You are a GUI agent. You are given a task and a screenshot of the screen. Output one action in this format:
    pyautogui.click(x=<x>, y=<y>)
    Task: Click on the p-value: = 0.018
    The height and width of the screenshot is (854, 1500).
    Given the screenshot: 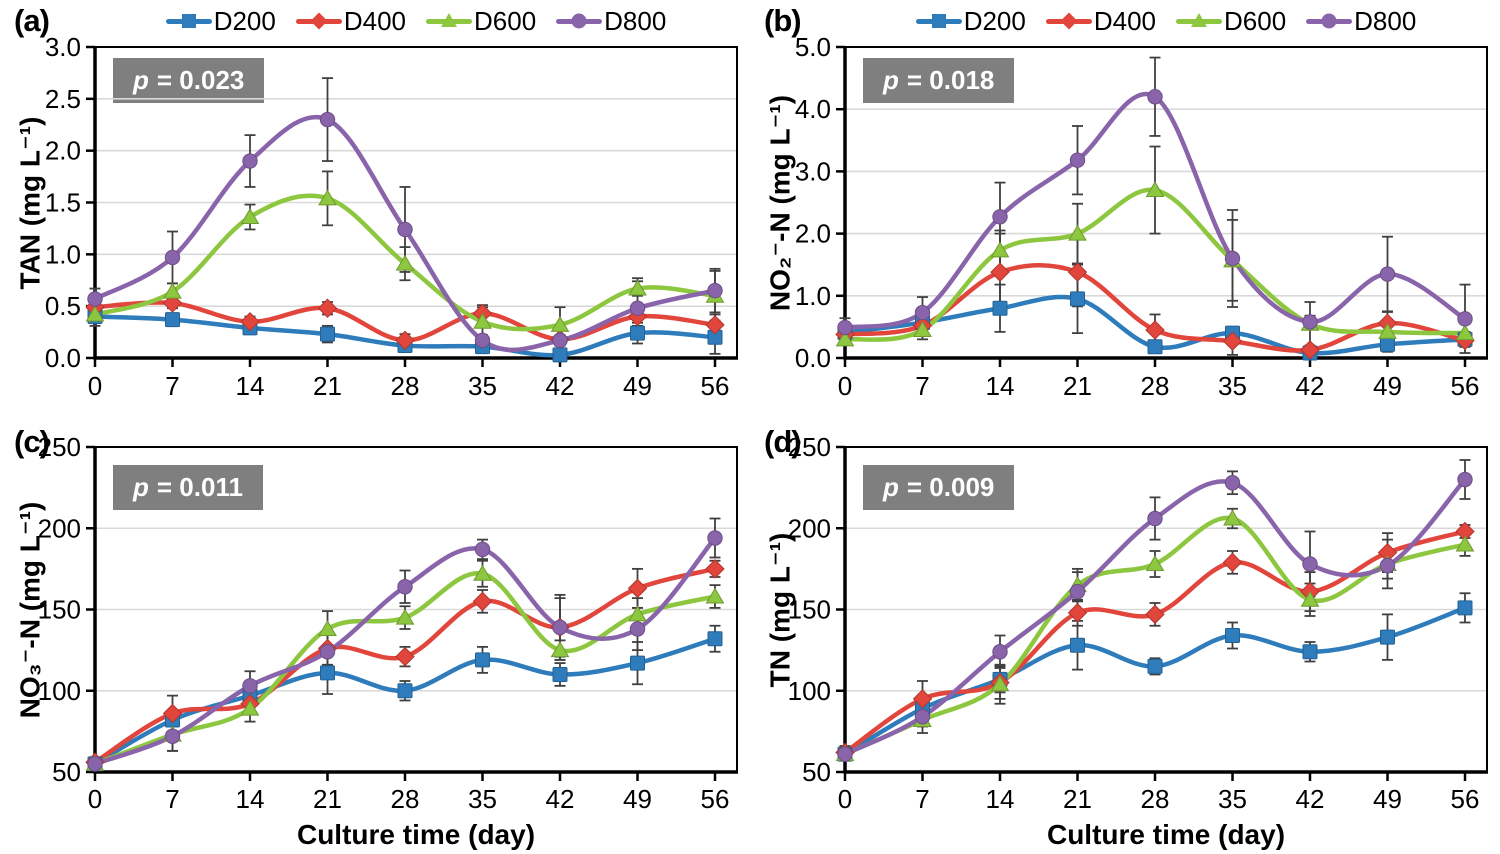 What is the action you would take?
    pyautogui.click(x=950, y=80)
    